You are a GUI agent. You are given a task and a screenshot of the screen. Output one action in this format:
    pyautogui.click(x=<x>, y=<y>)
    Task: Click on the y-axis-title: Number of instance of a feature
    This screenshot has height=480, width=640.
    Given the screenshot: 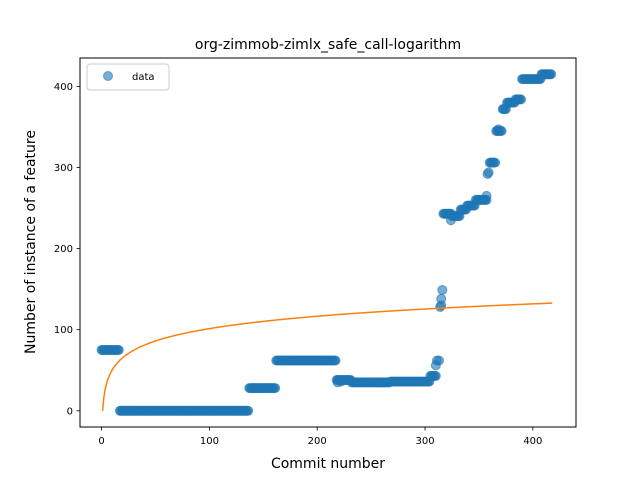 What is the action you would take?
    pyautogui.click(x=31, y=242)
    